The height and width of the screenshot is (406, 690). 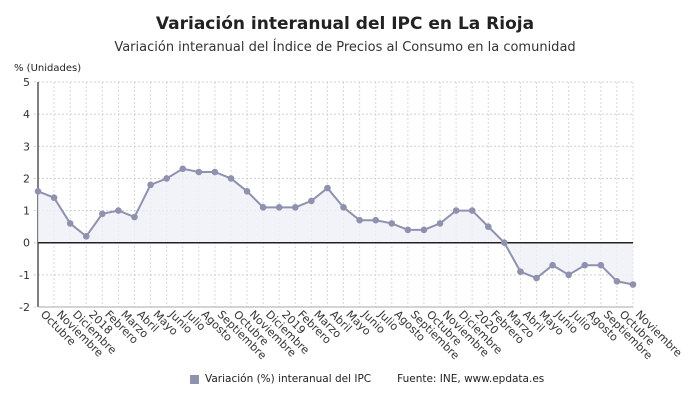 What do you see at coordinates (288, 379) in the screenshot?
I see `legend-label: Variación (%) interanual del IPC` at bounding box center [288, 379].